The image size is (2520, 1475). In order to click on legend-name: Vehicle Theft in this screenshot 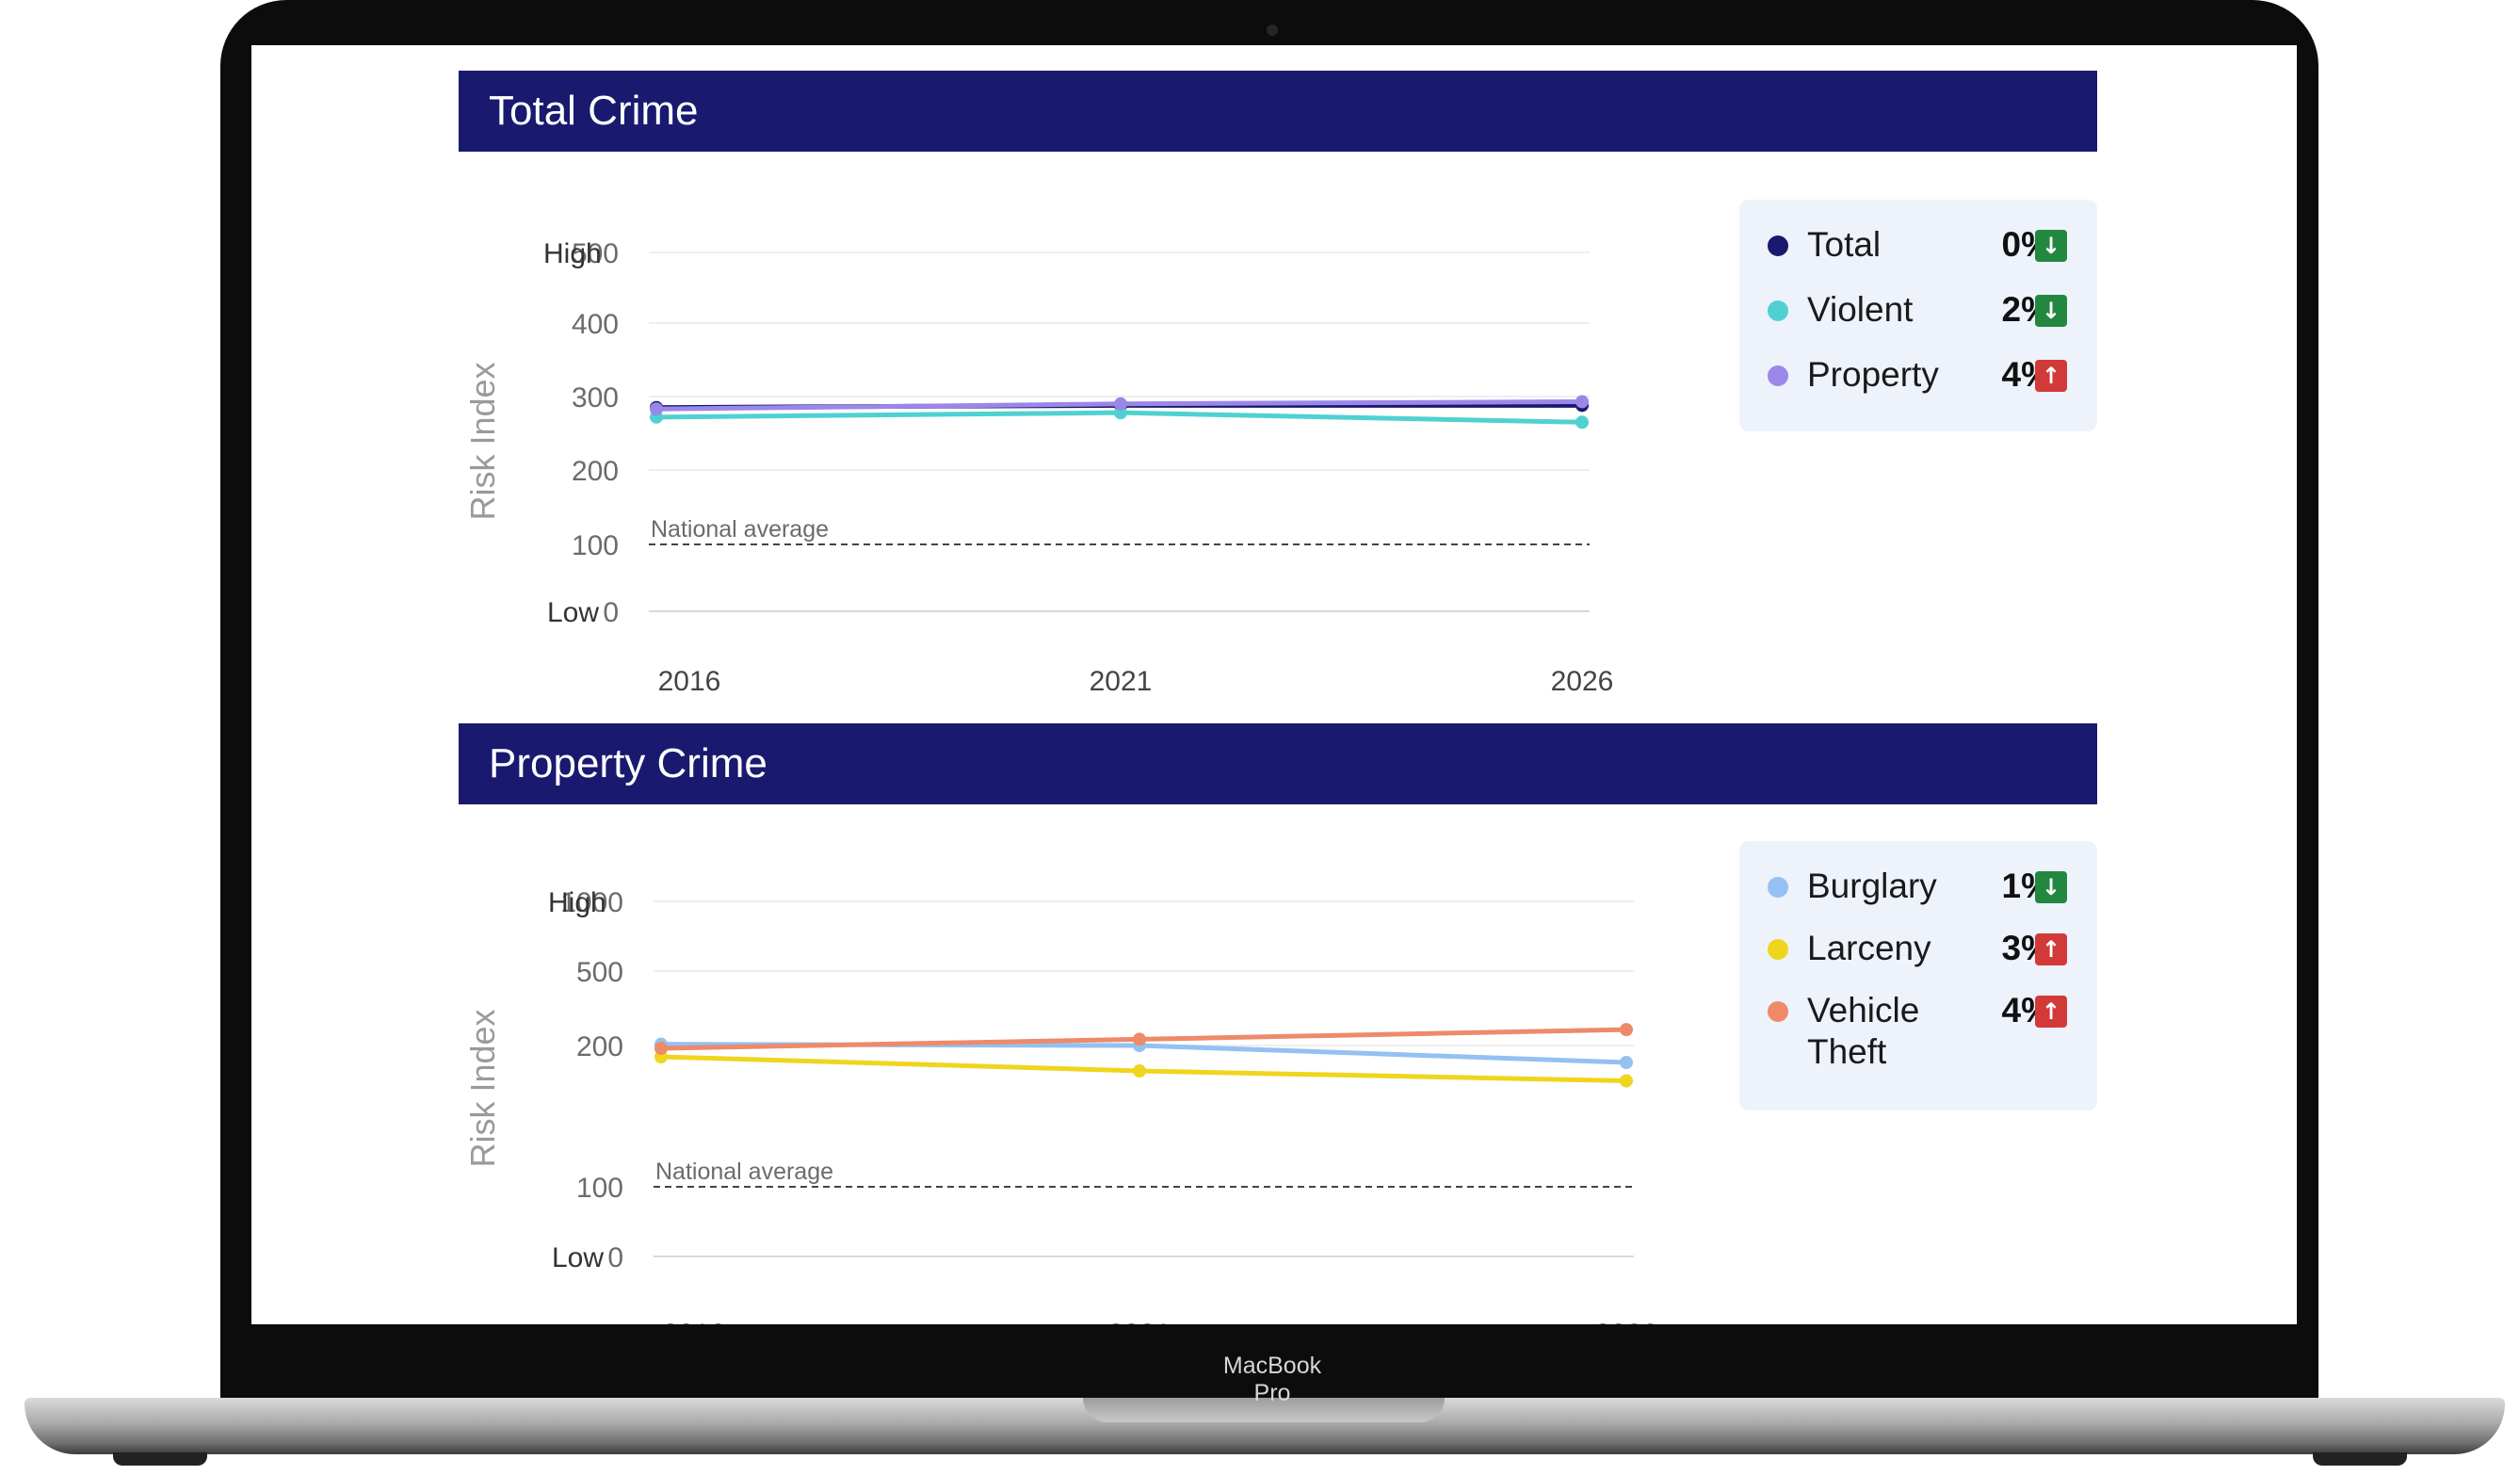, I will do `click(1863, 1031)`.